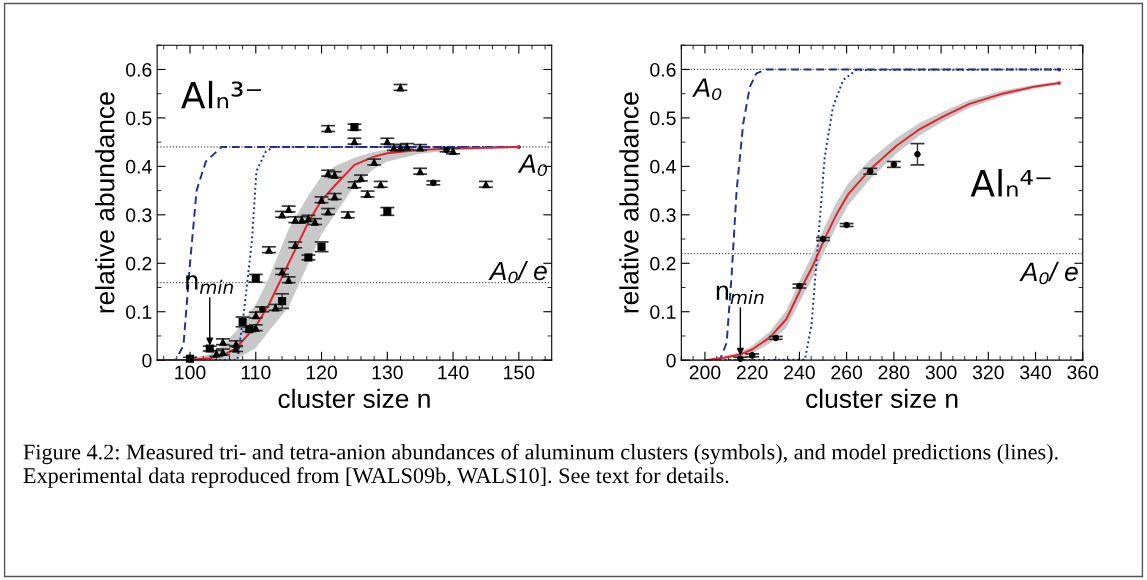 The width and height of the screenshot is (1147, 580). Describe the element at coordinates (453, 372) in the screenshot. I see `x-tick-label: 140` at that location.